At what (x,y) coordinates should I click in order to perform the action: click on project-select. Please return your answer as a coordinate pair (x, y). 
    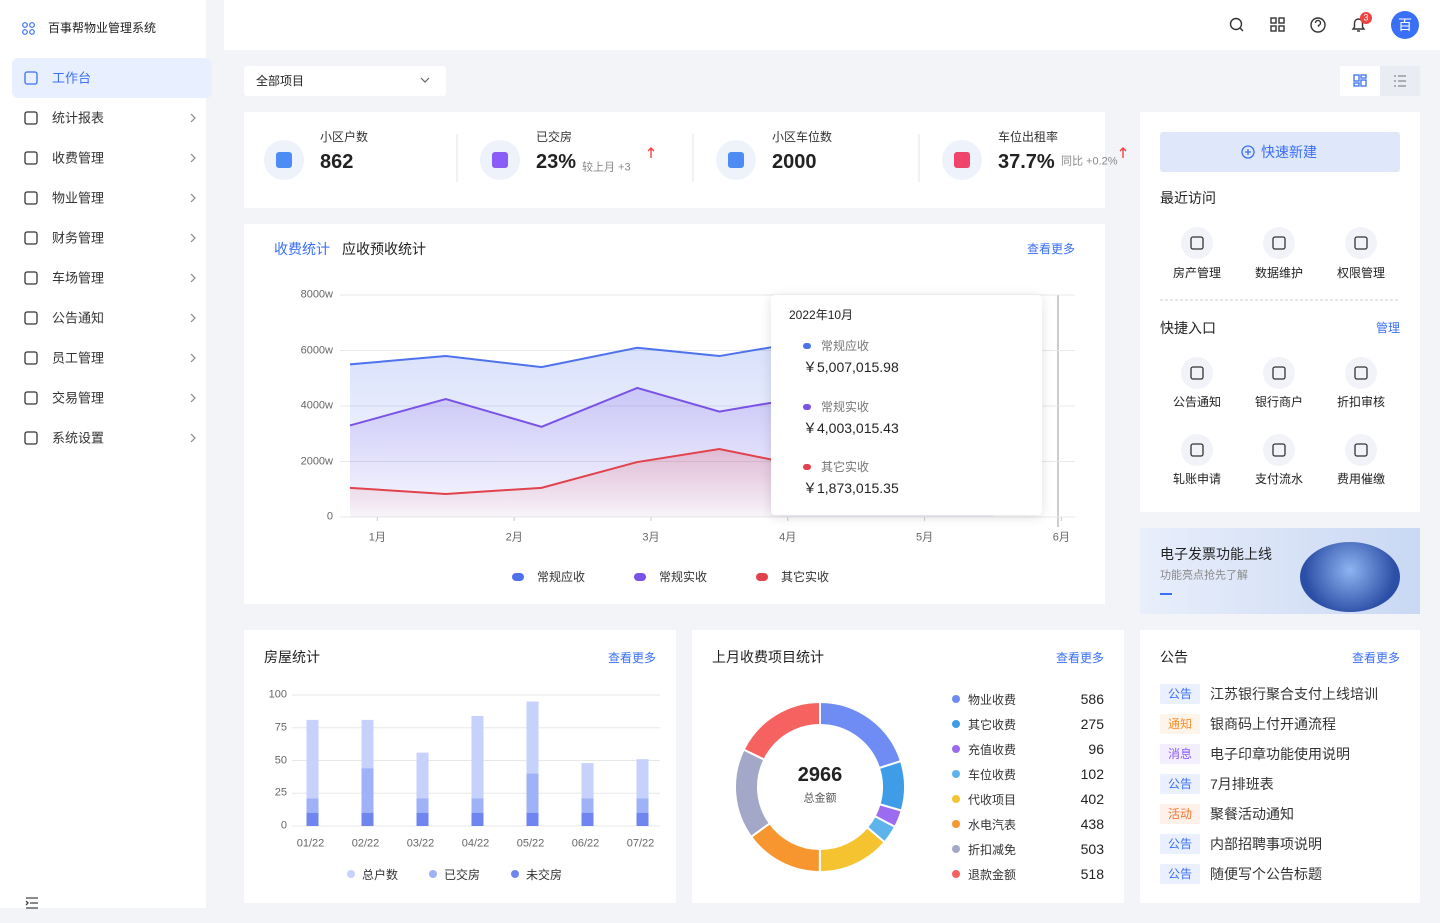
    Looking at the image, I should click on (345, 81).